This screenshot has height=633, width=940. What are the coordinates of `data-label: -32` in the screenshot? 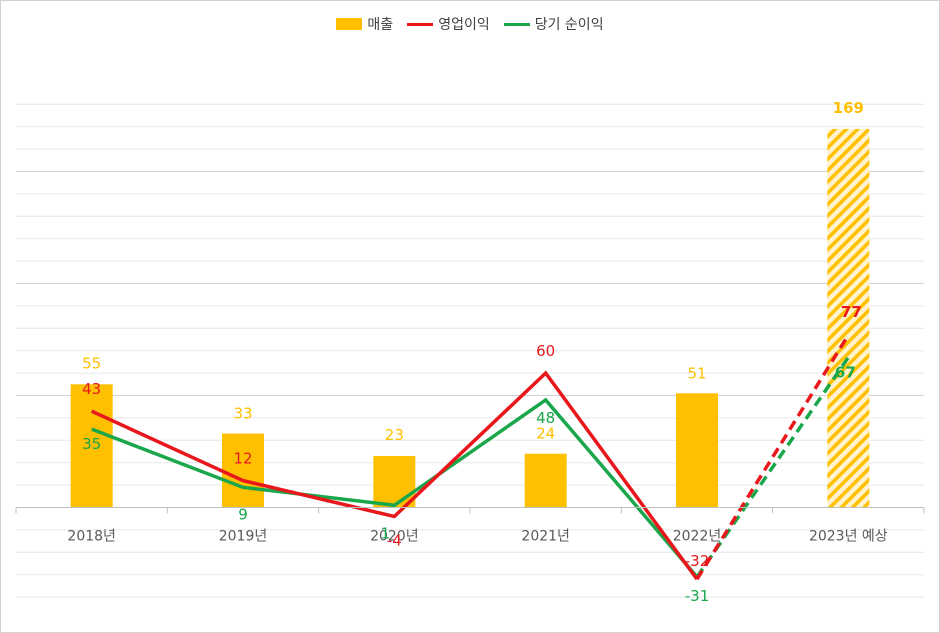 It's located at (697, 561).